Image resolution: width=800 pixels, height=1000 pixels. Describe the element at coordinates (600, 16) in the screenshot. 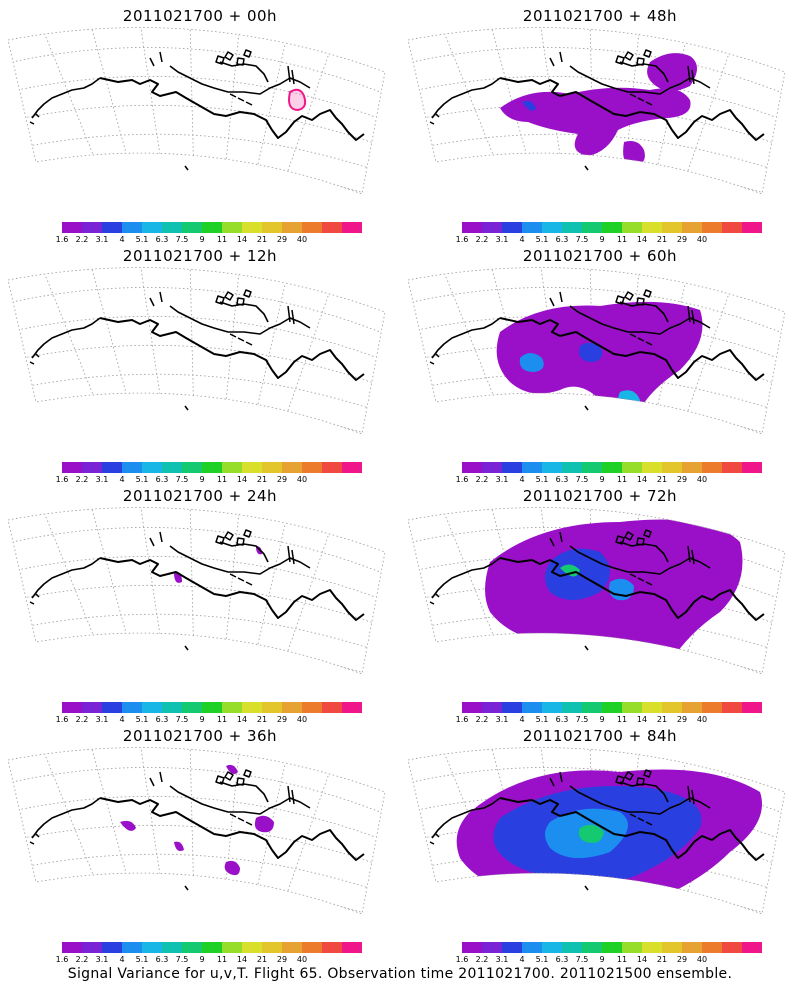

I see `panel-title: 2011021700 + 48h` at that location.